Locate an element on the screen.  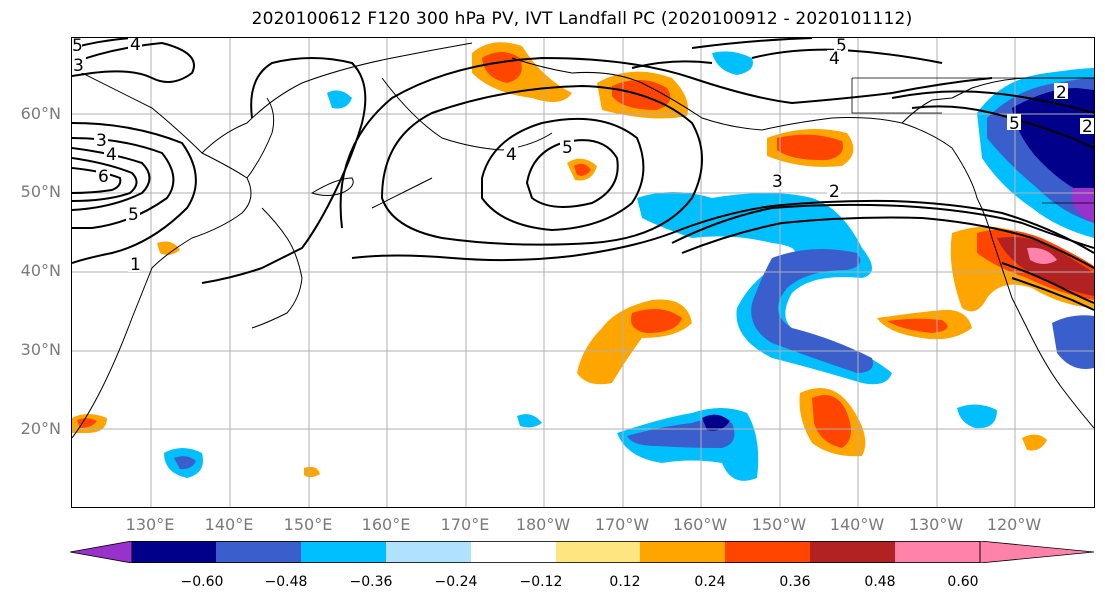
contour-label: 1 is located at coordinates (135, 265).